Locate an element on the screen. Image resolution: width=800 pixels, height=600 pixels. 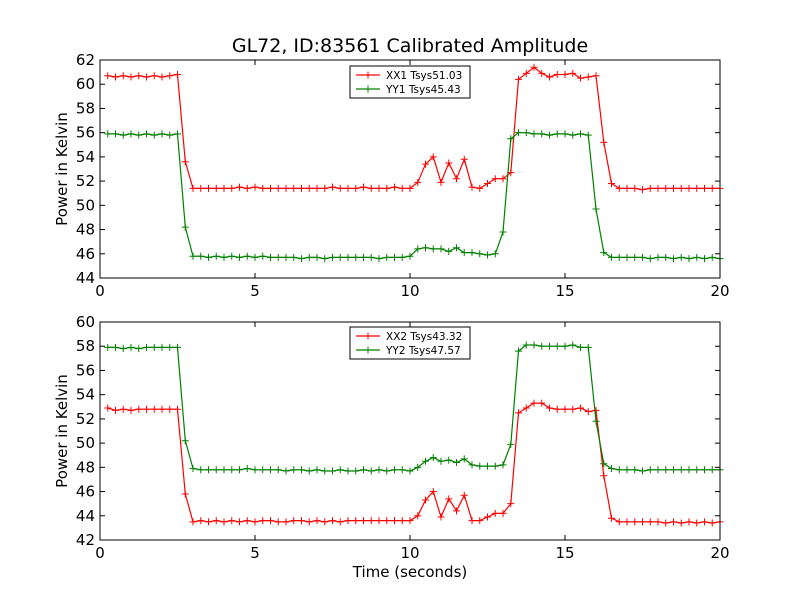
x-tick-label: 15 is located at coordinates (564, 553).